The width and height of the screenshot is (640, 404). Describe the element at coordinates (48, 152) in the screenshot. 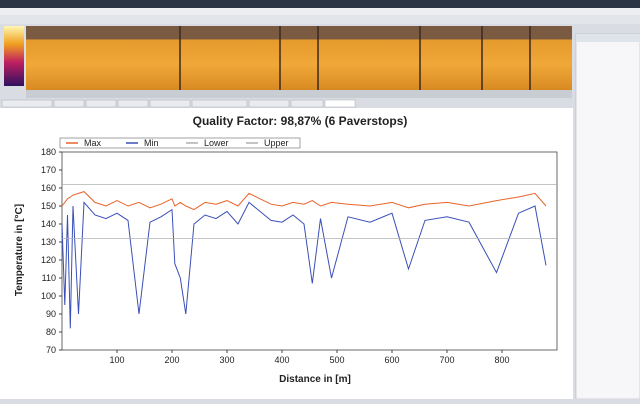

I see `y-tick-label: 180` at that location.